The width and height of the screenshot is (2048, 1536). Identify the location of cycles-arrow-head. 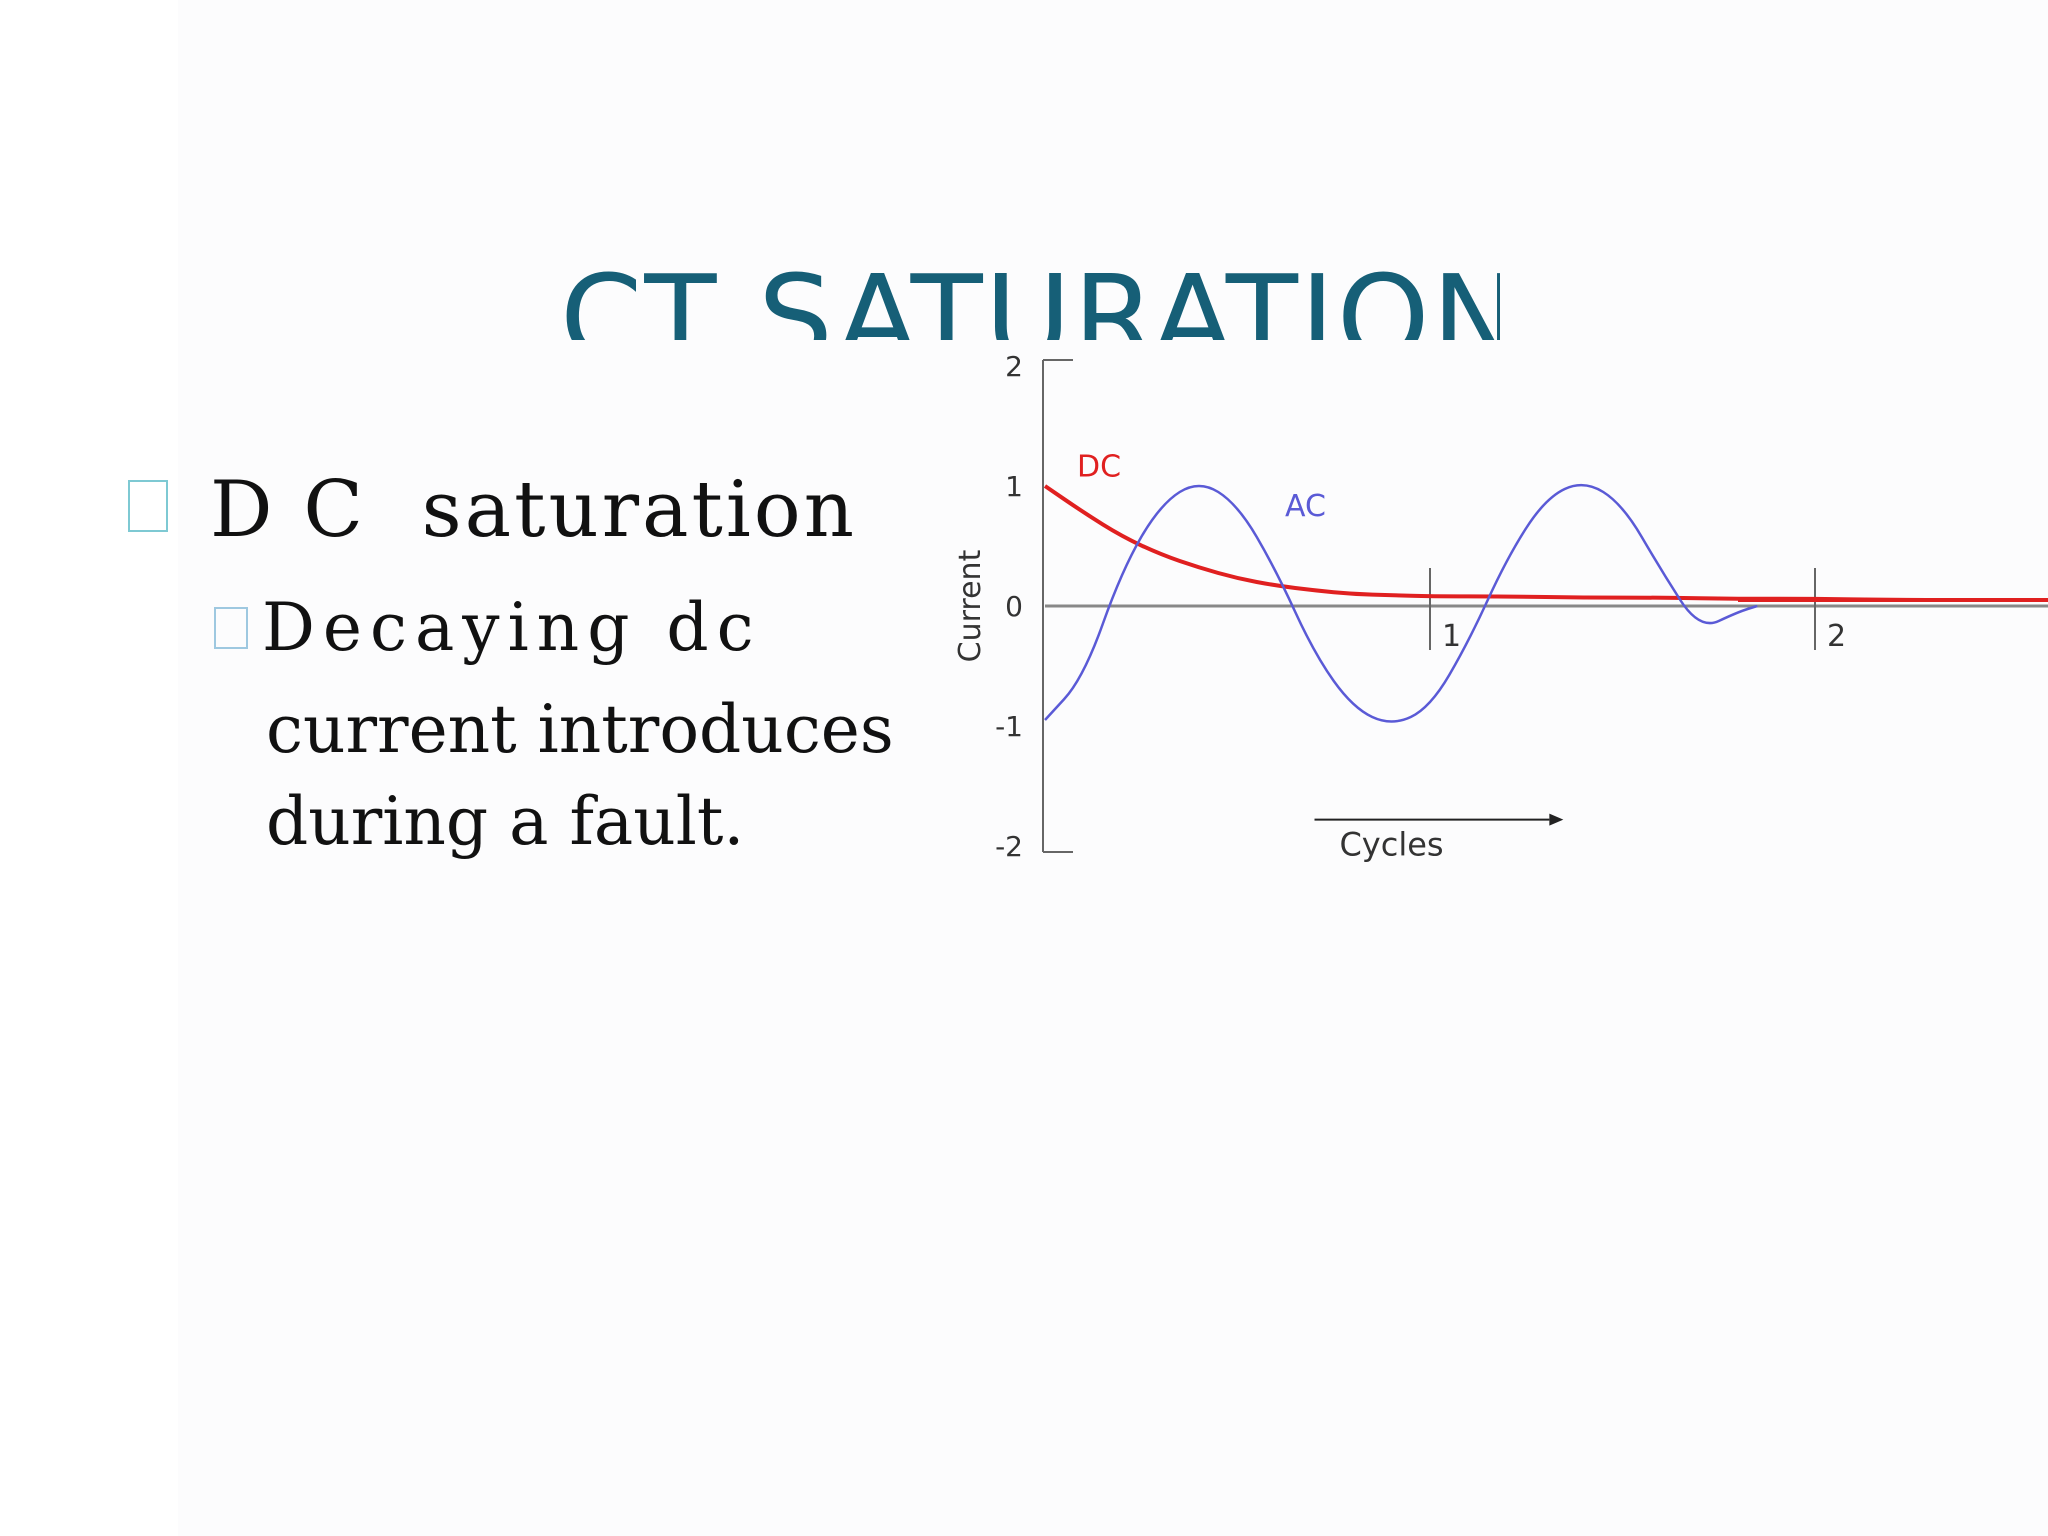
(1556, 819).